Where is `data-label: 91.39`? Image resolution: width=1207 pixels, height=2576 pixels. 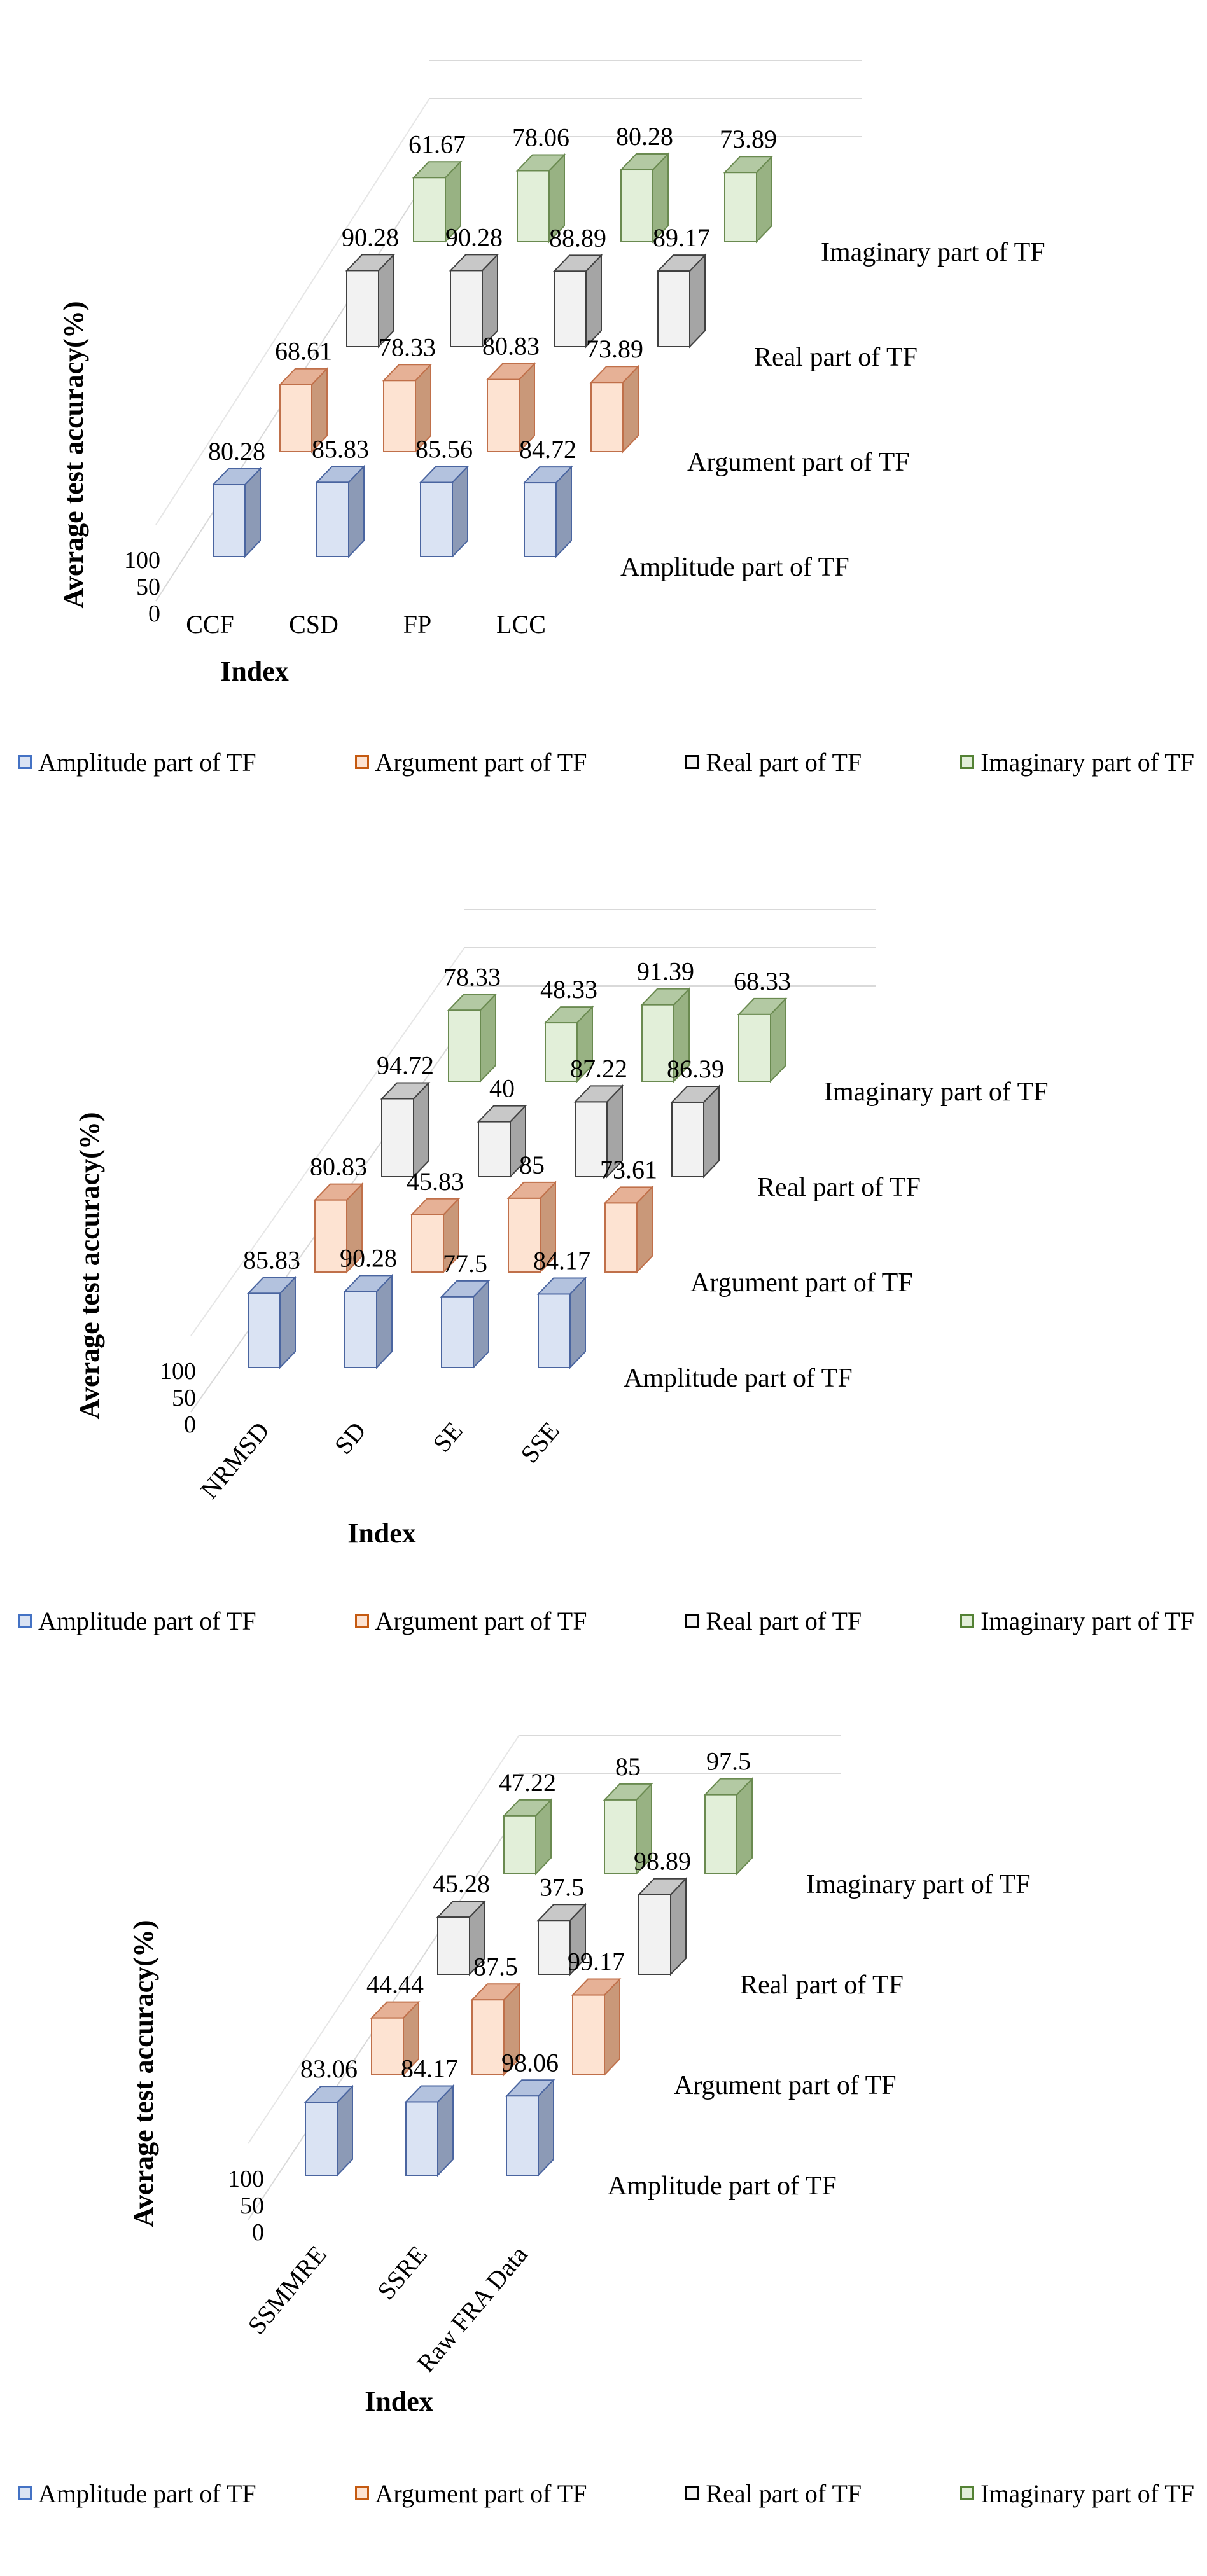
data-label: 91.39 is located at coordinates (666, 971).